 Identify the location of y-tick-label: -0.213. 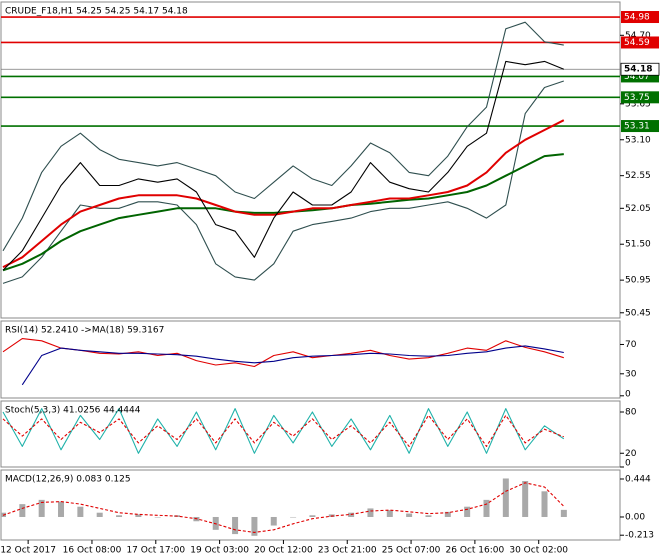
(639, 536).